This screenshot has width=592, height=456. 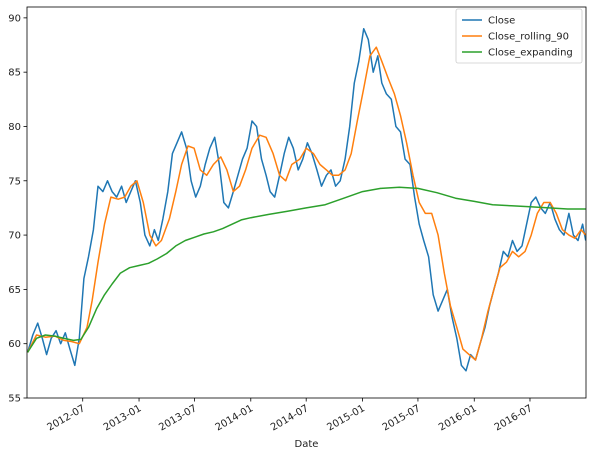 I want to click on legend-box, so click(x=519, y=36).